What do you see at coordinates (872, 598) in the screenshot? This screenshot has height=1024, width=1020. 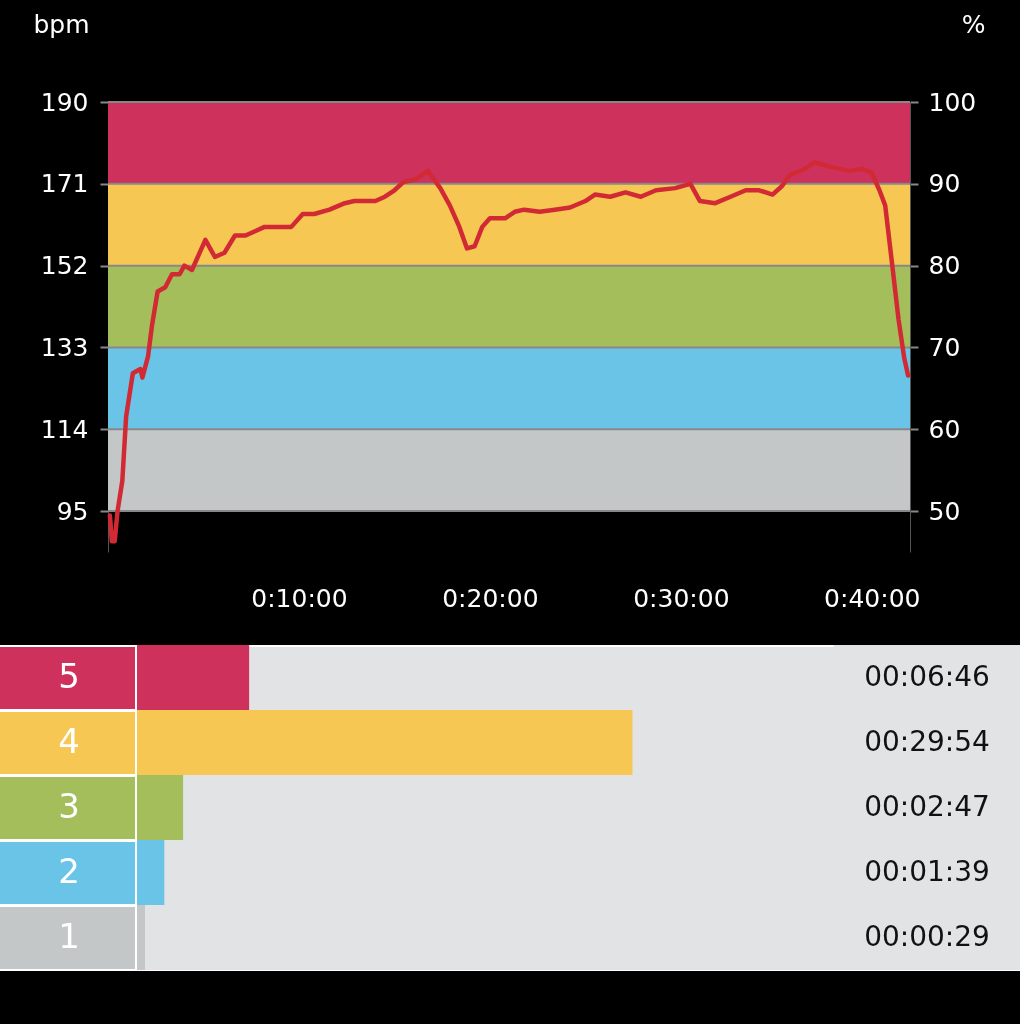 I see `x-tick-label: 0:40:00` at bounding box center [872, 598].